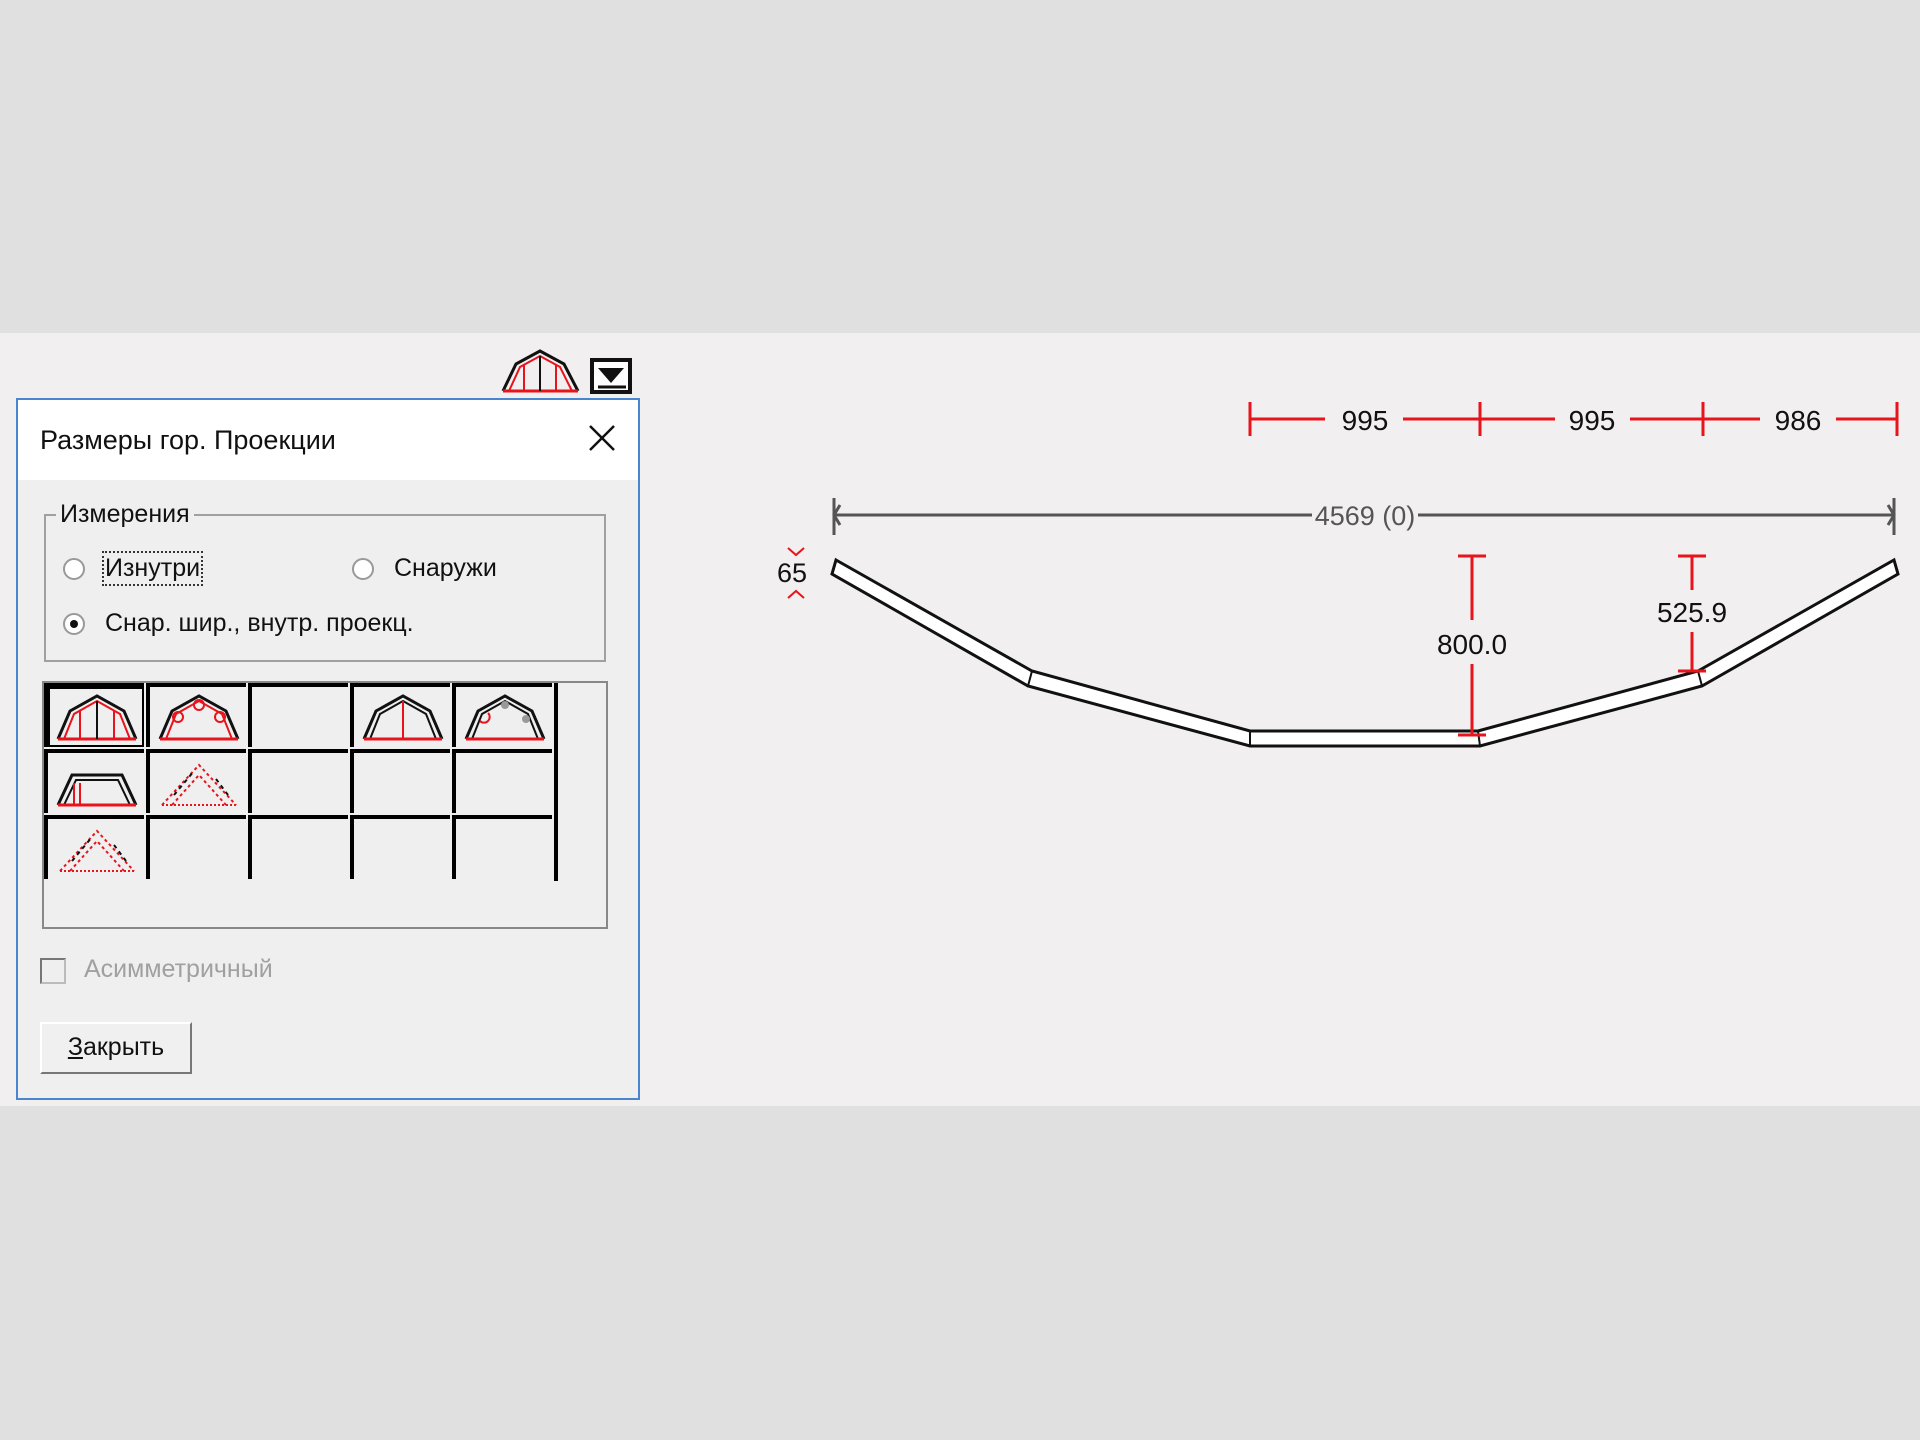 Image resolution: width=1920 pixels, height=1440 pixels. Describe the element at coordinates (75, 1047) in the screenshot. I see `close-accel: З` at that location.